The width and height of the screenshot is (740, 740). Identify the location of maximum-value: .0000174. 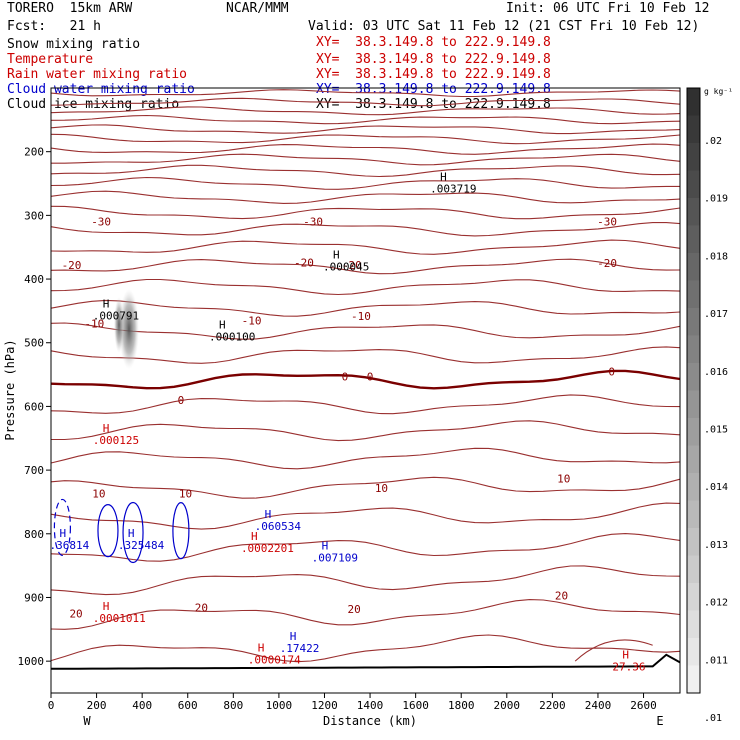
(274, 660).